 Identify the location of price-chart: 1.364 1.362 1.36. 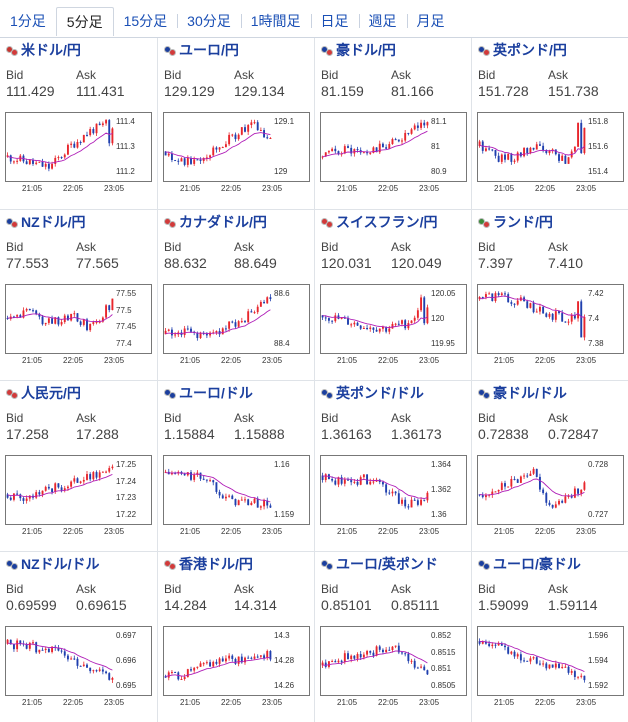
(393, 490).